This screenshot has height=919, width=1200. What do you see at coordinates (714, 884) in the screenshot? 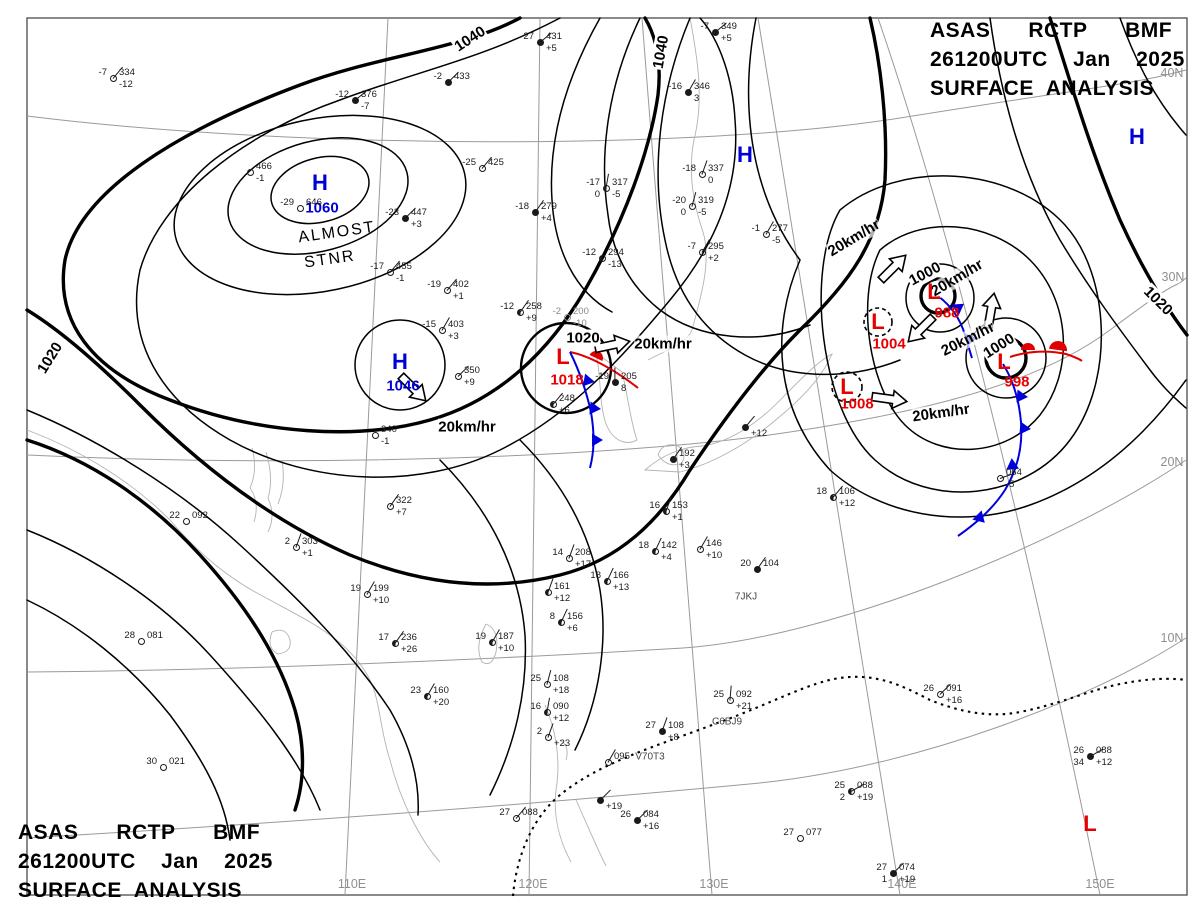
I see `graticule-label: 130E` at bounding box center [714, 884].